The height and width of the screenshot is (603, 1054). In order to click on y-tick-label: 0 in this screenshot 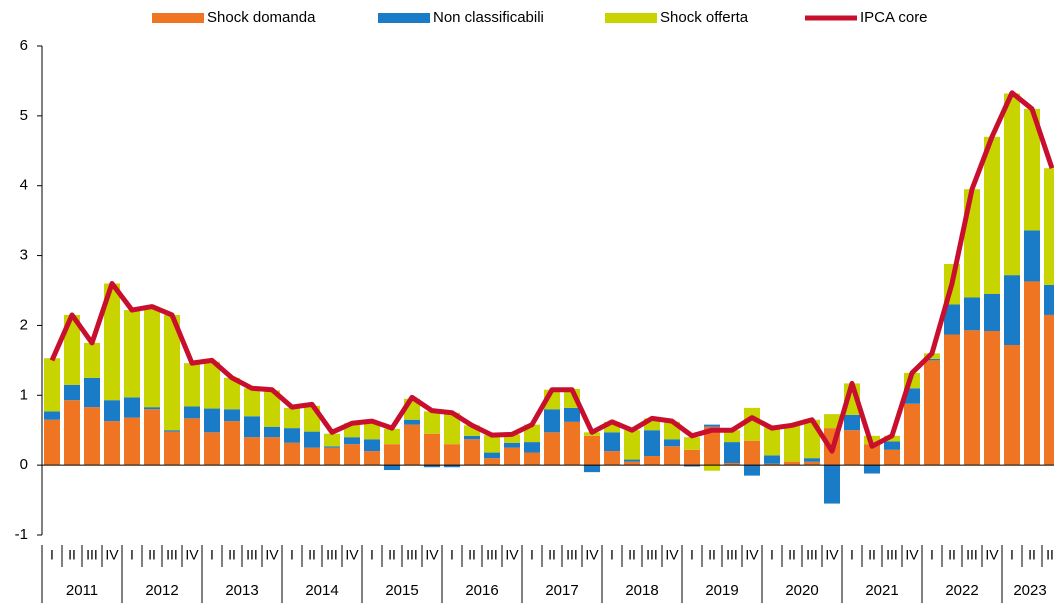, I will do `click(24, 464)`.